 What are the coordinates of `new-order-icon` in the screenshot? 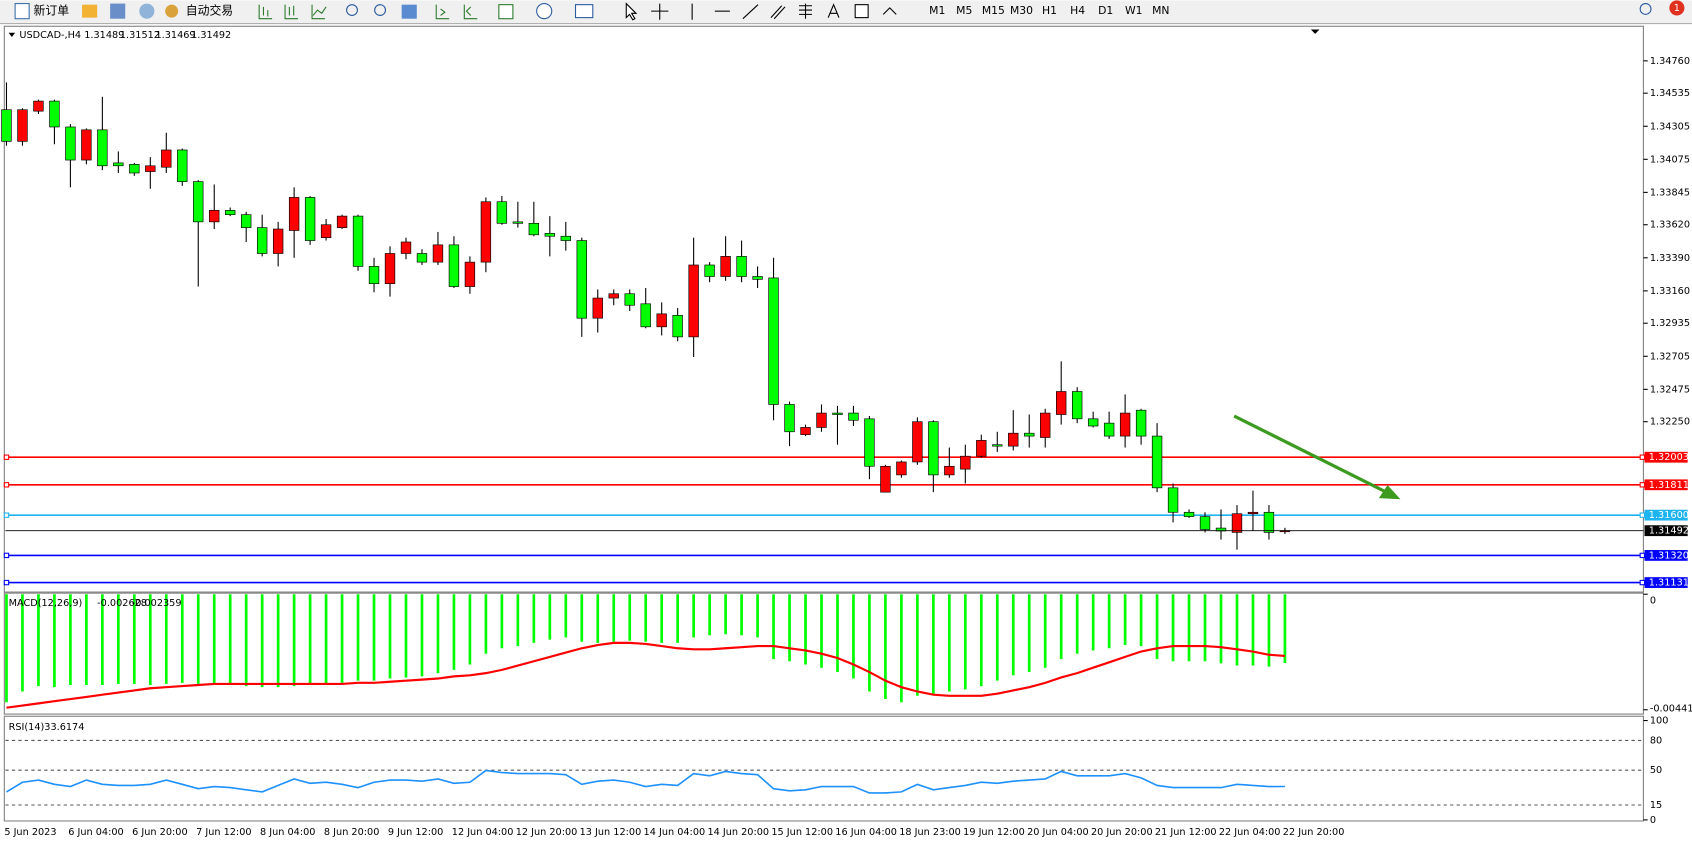 It's located at (22, 11).